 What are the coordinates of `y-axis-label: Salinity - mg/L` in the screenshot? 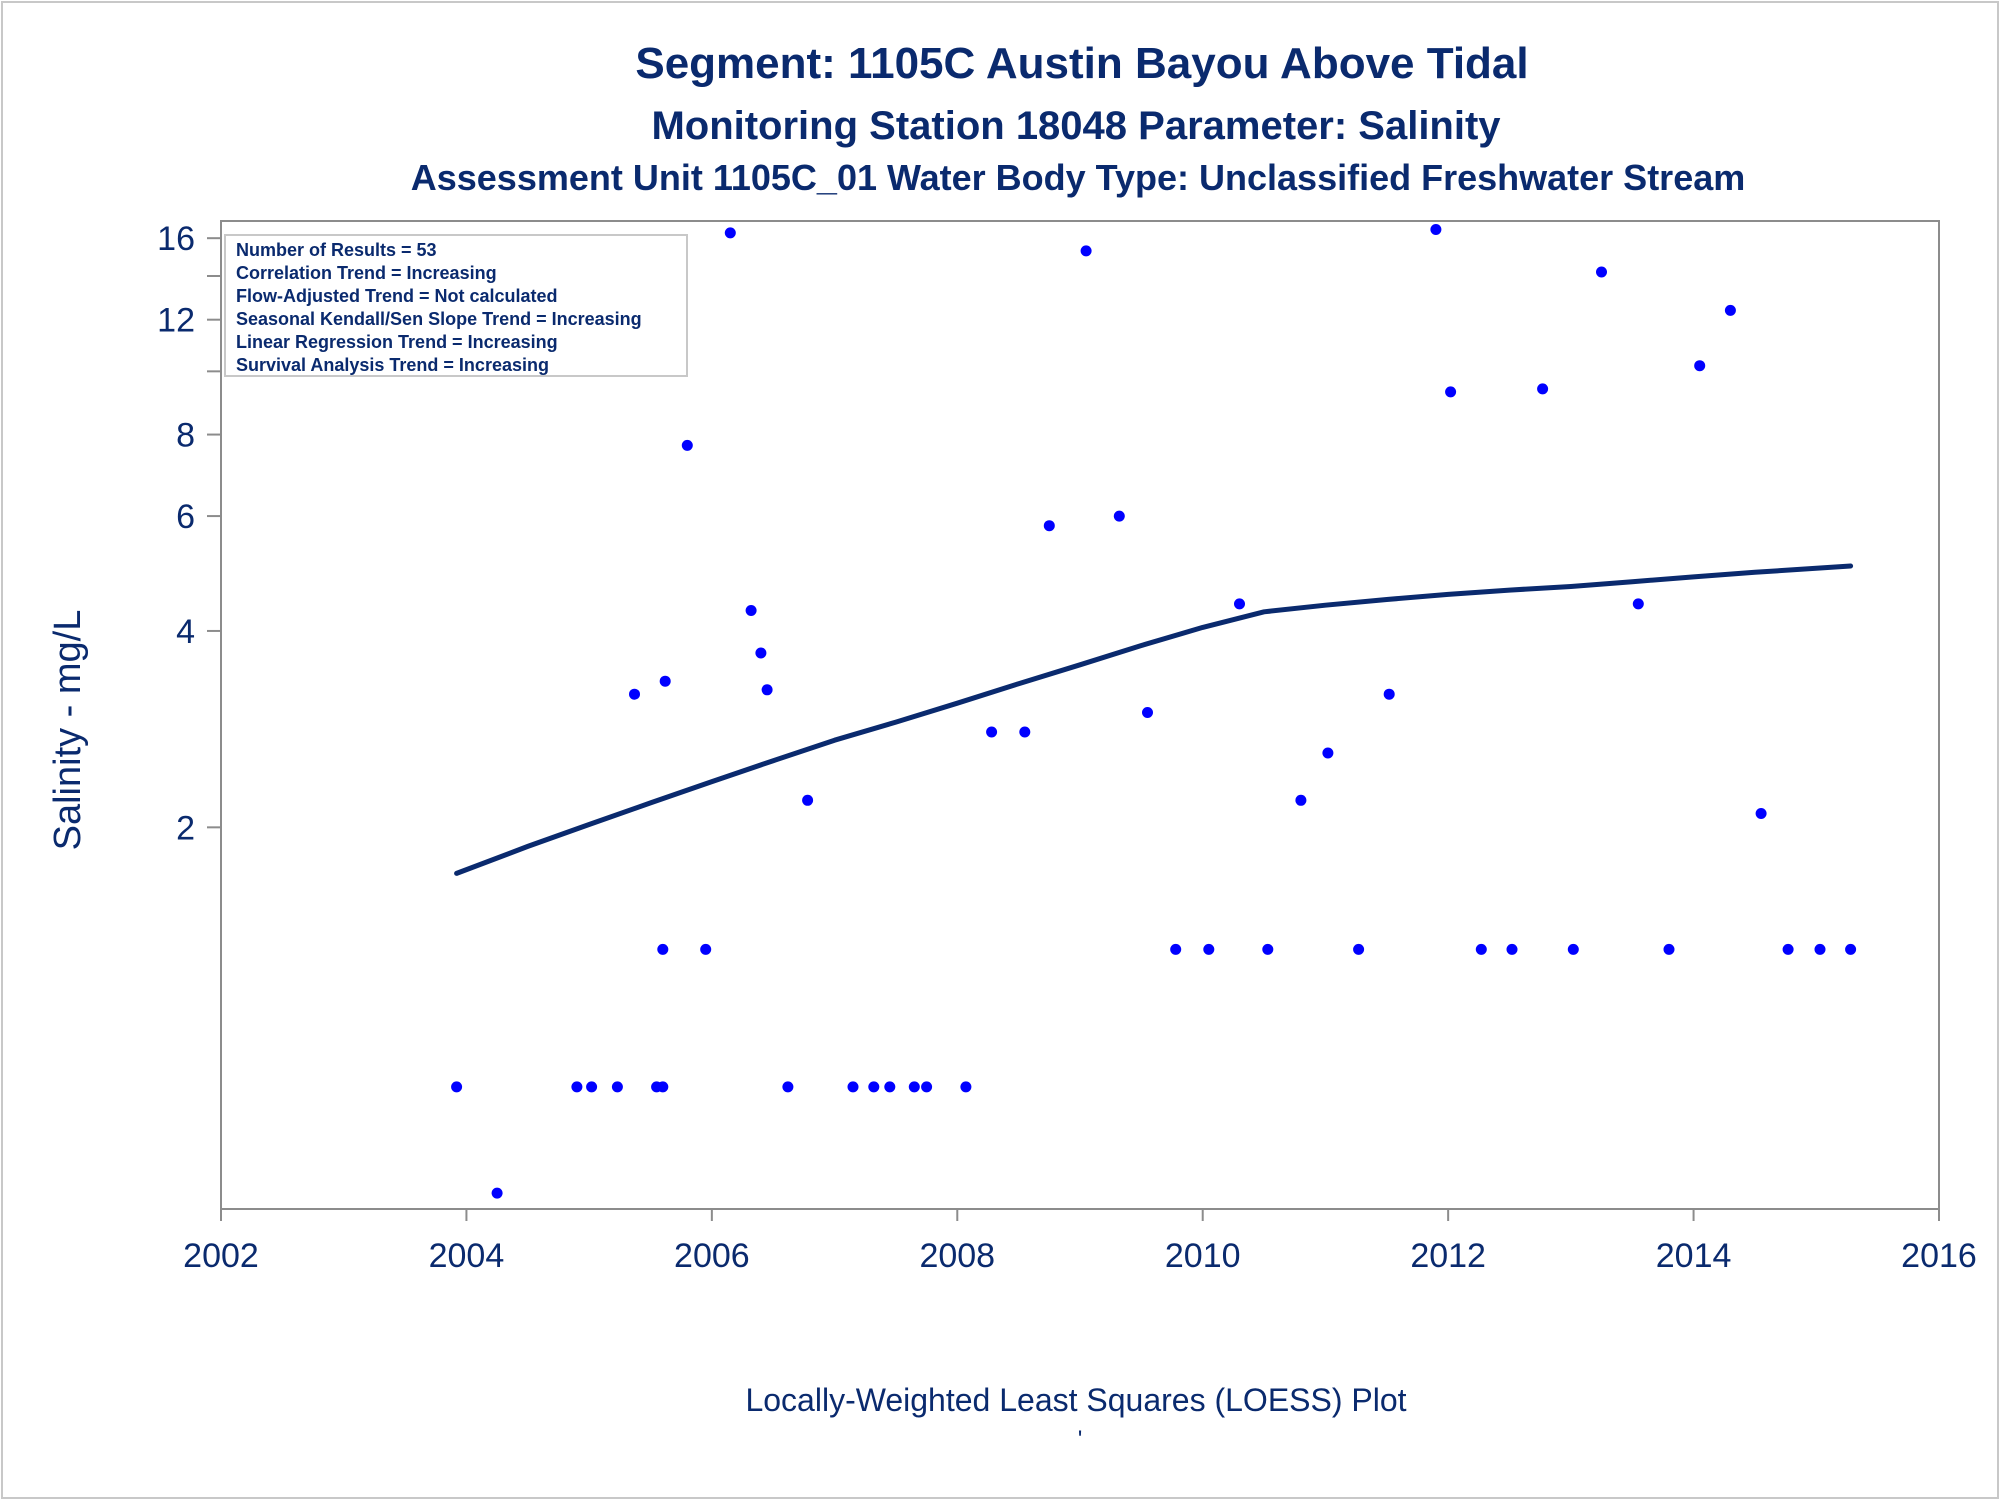 It's located at (68, 730).